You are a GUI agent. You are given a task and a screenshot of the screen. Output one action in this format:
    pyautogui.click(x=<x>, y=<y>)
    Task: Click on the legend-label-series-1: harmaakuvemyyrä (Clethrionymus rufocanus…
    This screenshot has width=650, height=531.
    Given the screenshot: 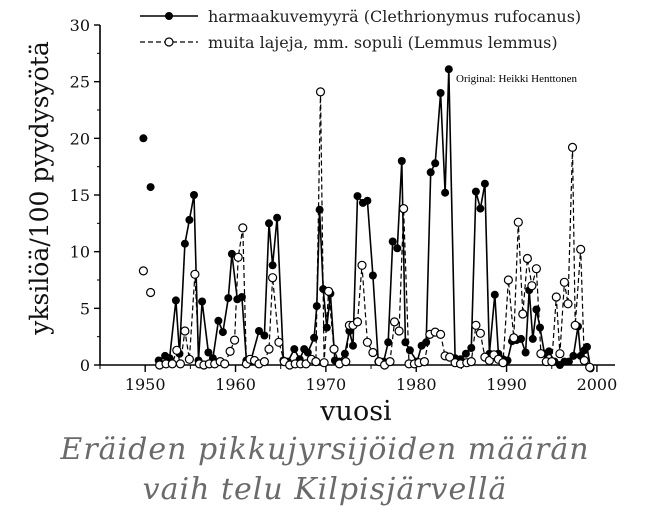 What is the action you would take?
    pyautogui.click(x=394, y=16)
    